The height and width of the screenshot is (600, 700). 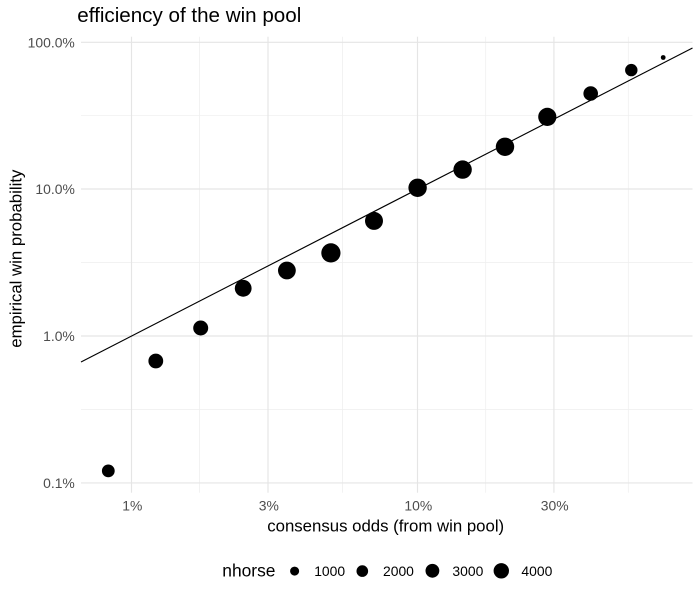 I want to click on svg-text: consensus odds (from win pool), so click(x=385, y=525).